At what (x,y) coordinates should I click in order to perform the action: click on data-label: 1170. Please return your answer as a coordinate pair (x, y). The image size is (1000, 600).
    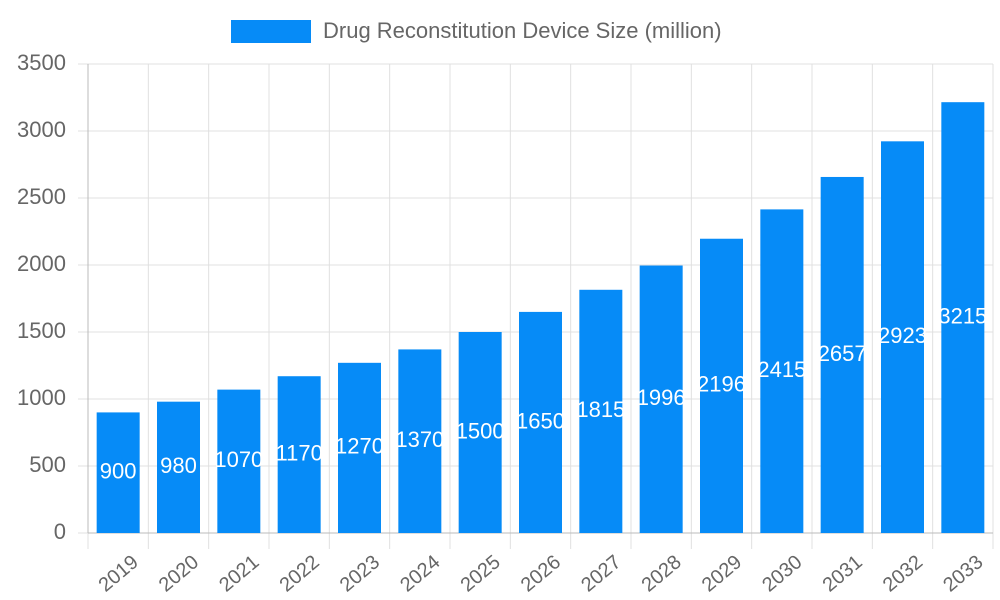
    Looking at the image, I should click on (299, 452).